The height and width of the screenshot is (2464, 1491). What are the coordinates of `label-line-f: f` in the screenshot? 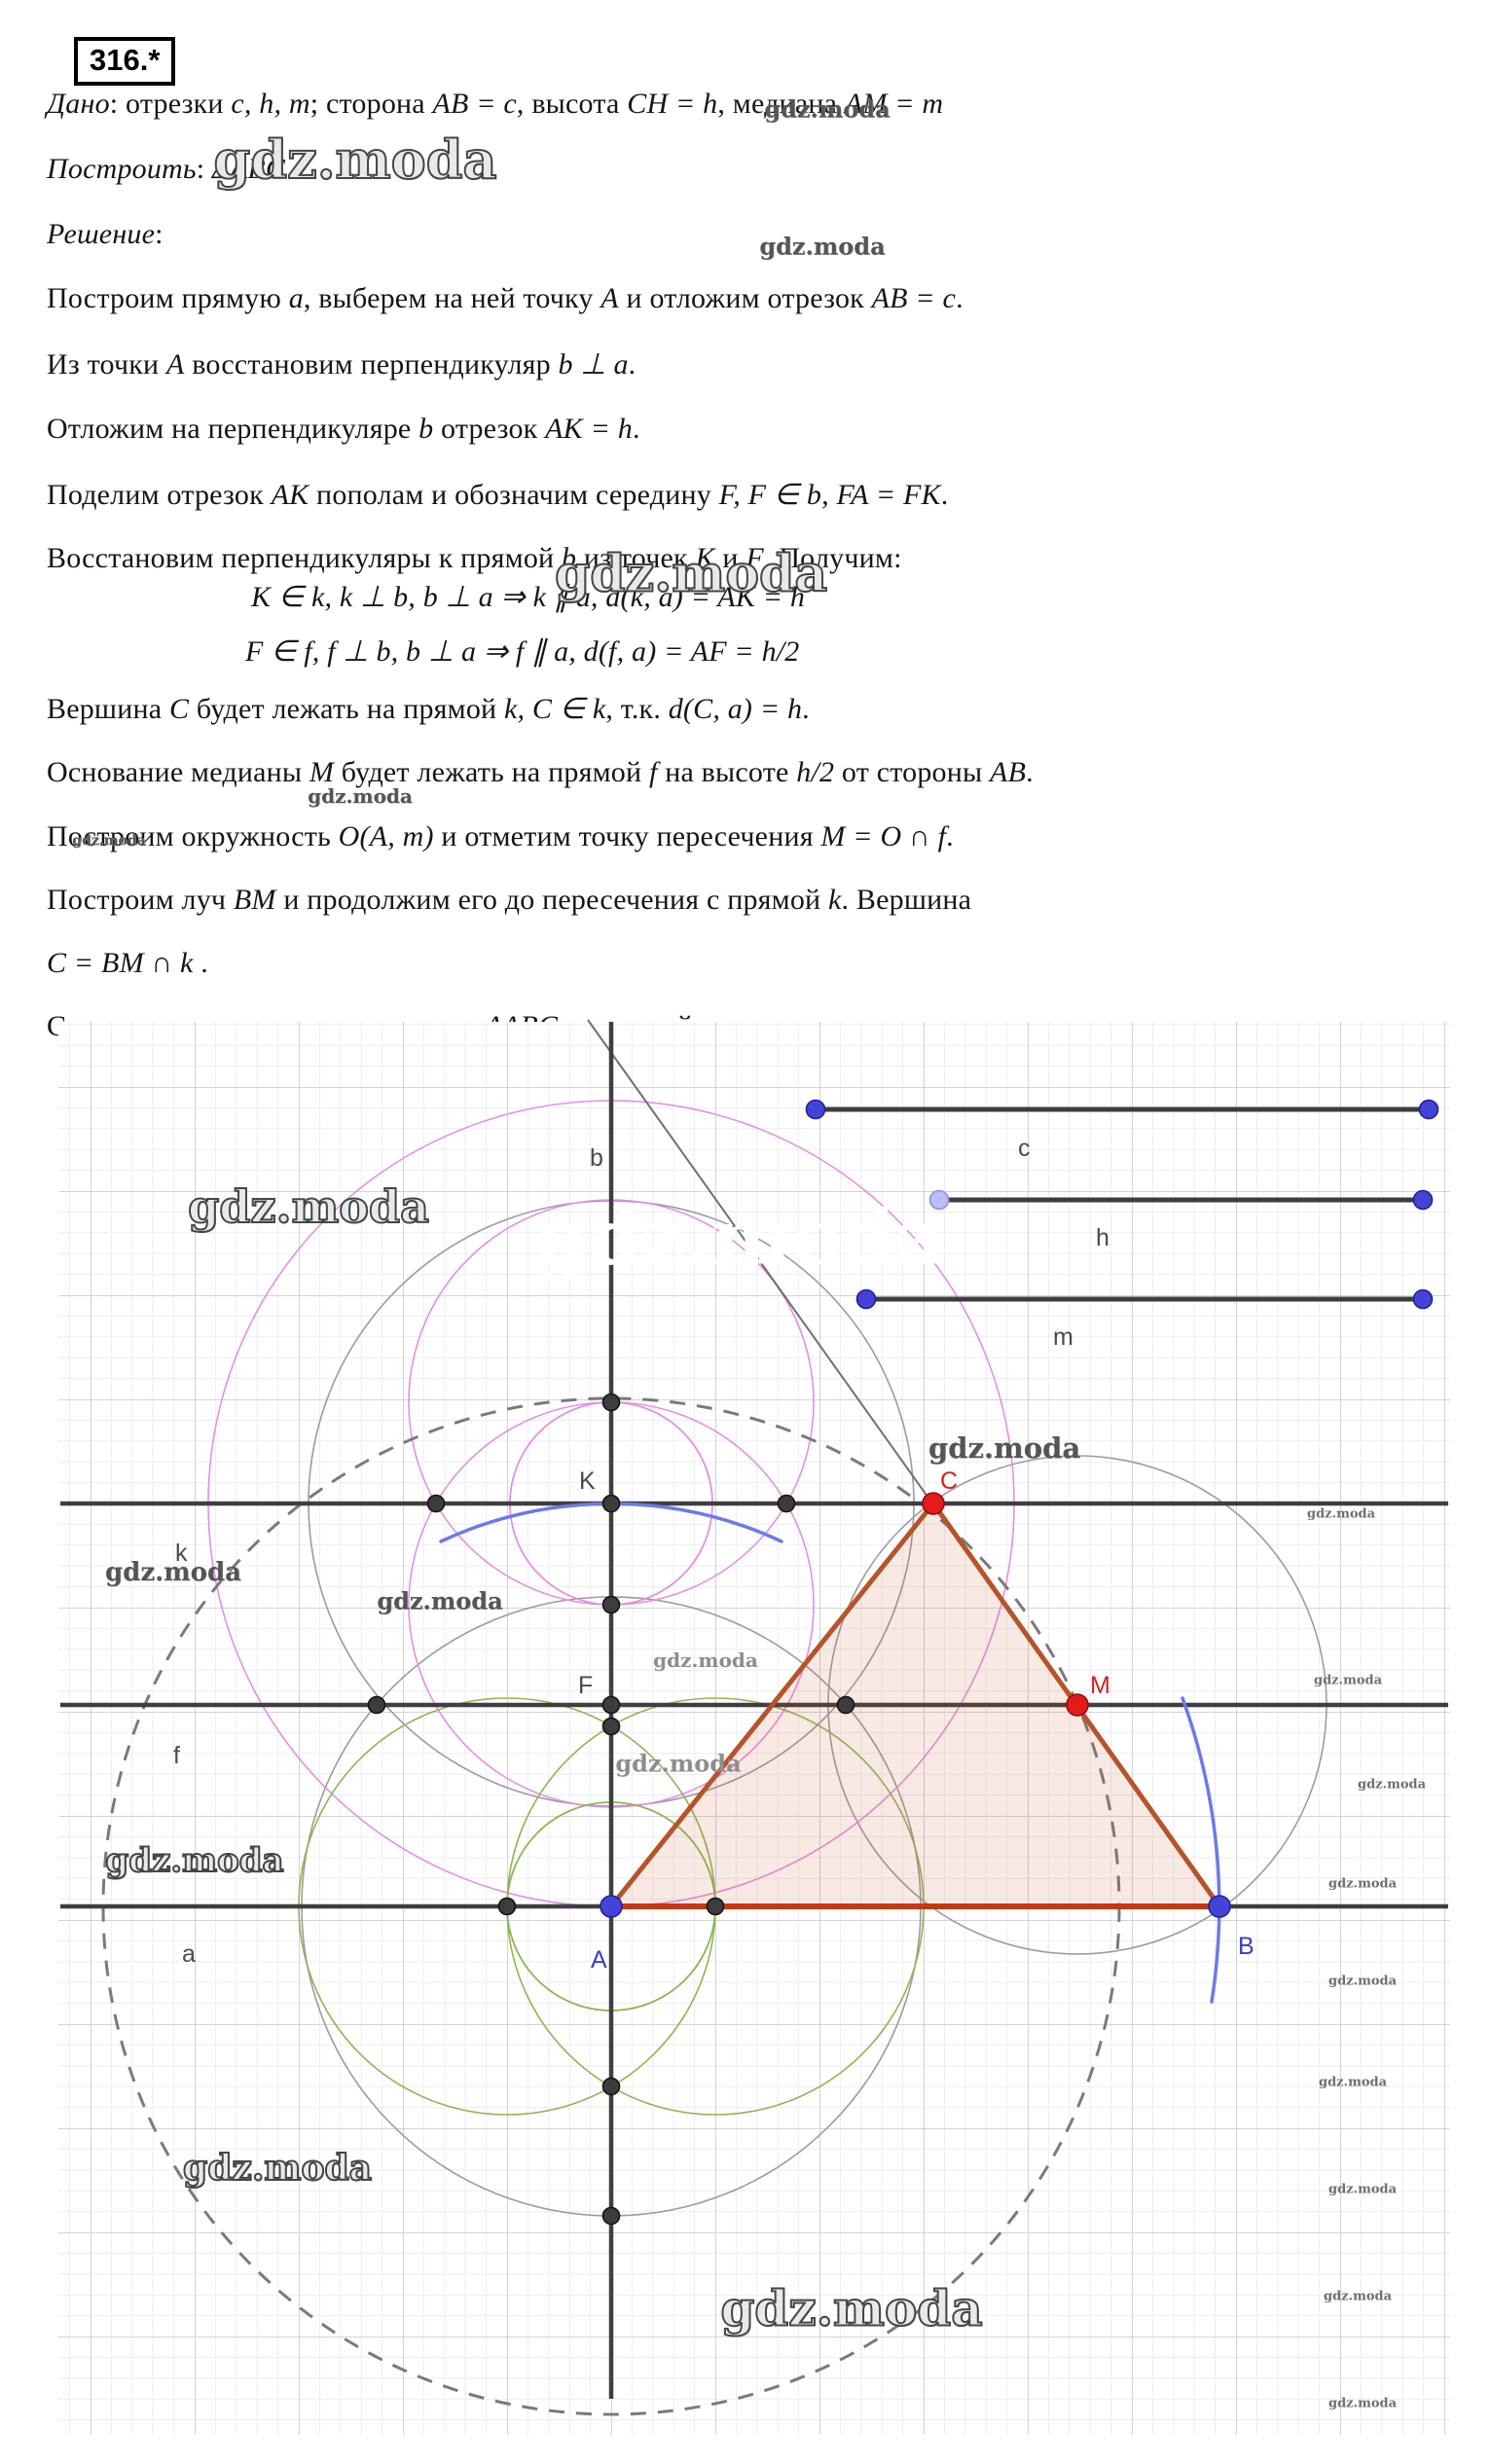 It's located at (176, 1755).